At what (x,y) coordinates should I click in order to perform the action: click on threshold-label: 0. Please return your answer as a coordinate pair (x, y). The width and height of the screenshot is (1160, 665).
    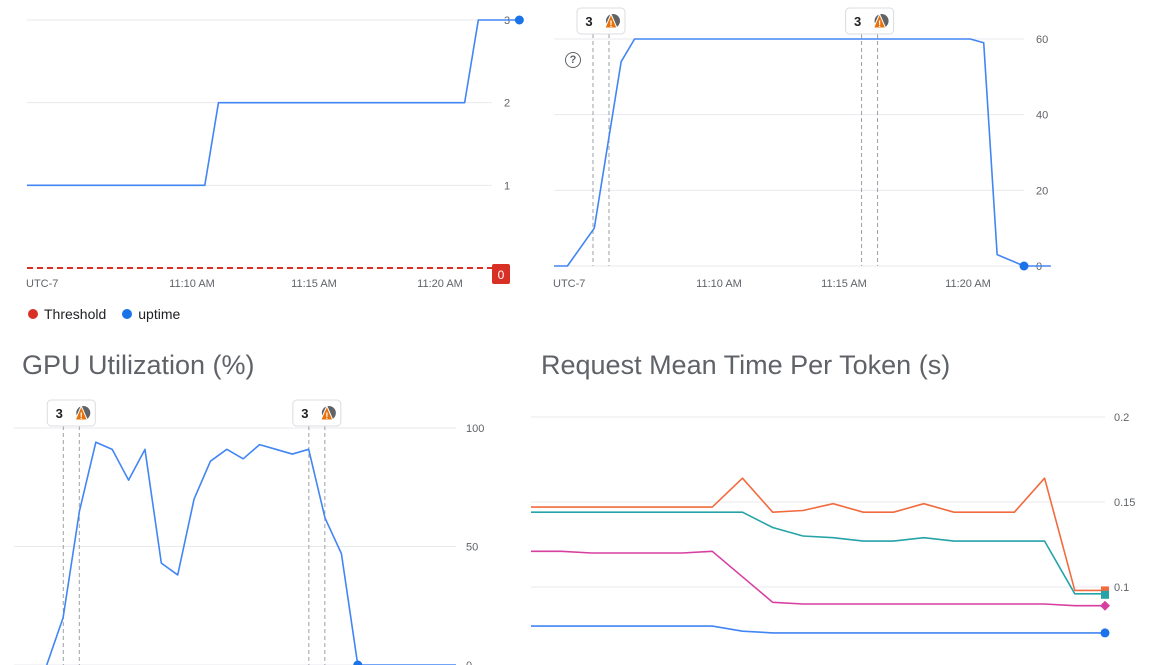
    Looking at the image, I should click on (501, 275).